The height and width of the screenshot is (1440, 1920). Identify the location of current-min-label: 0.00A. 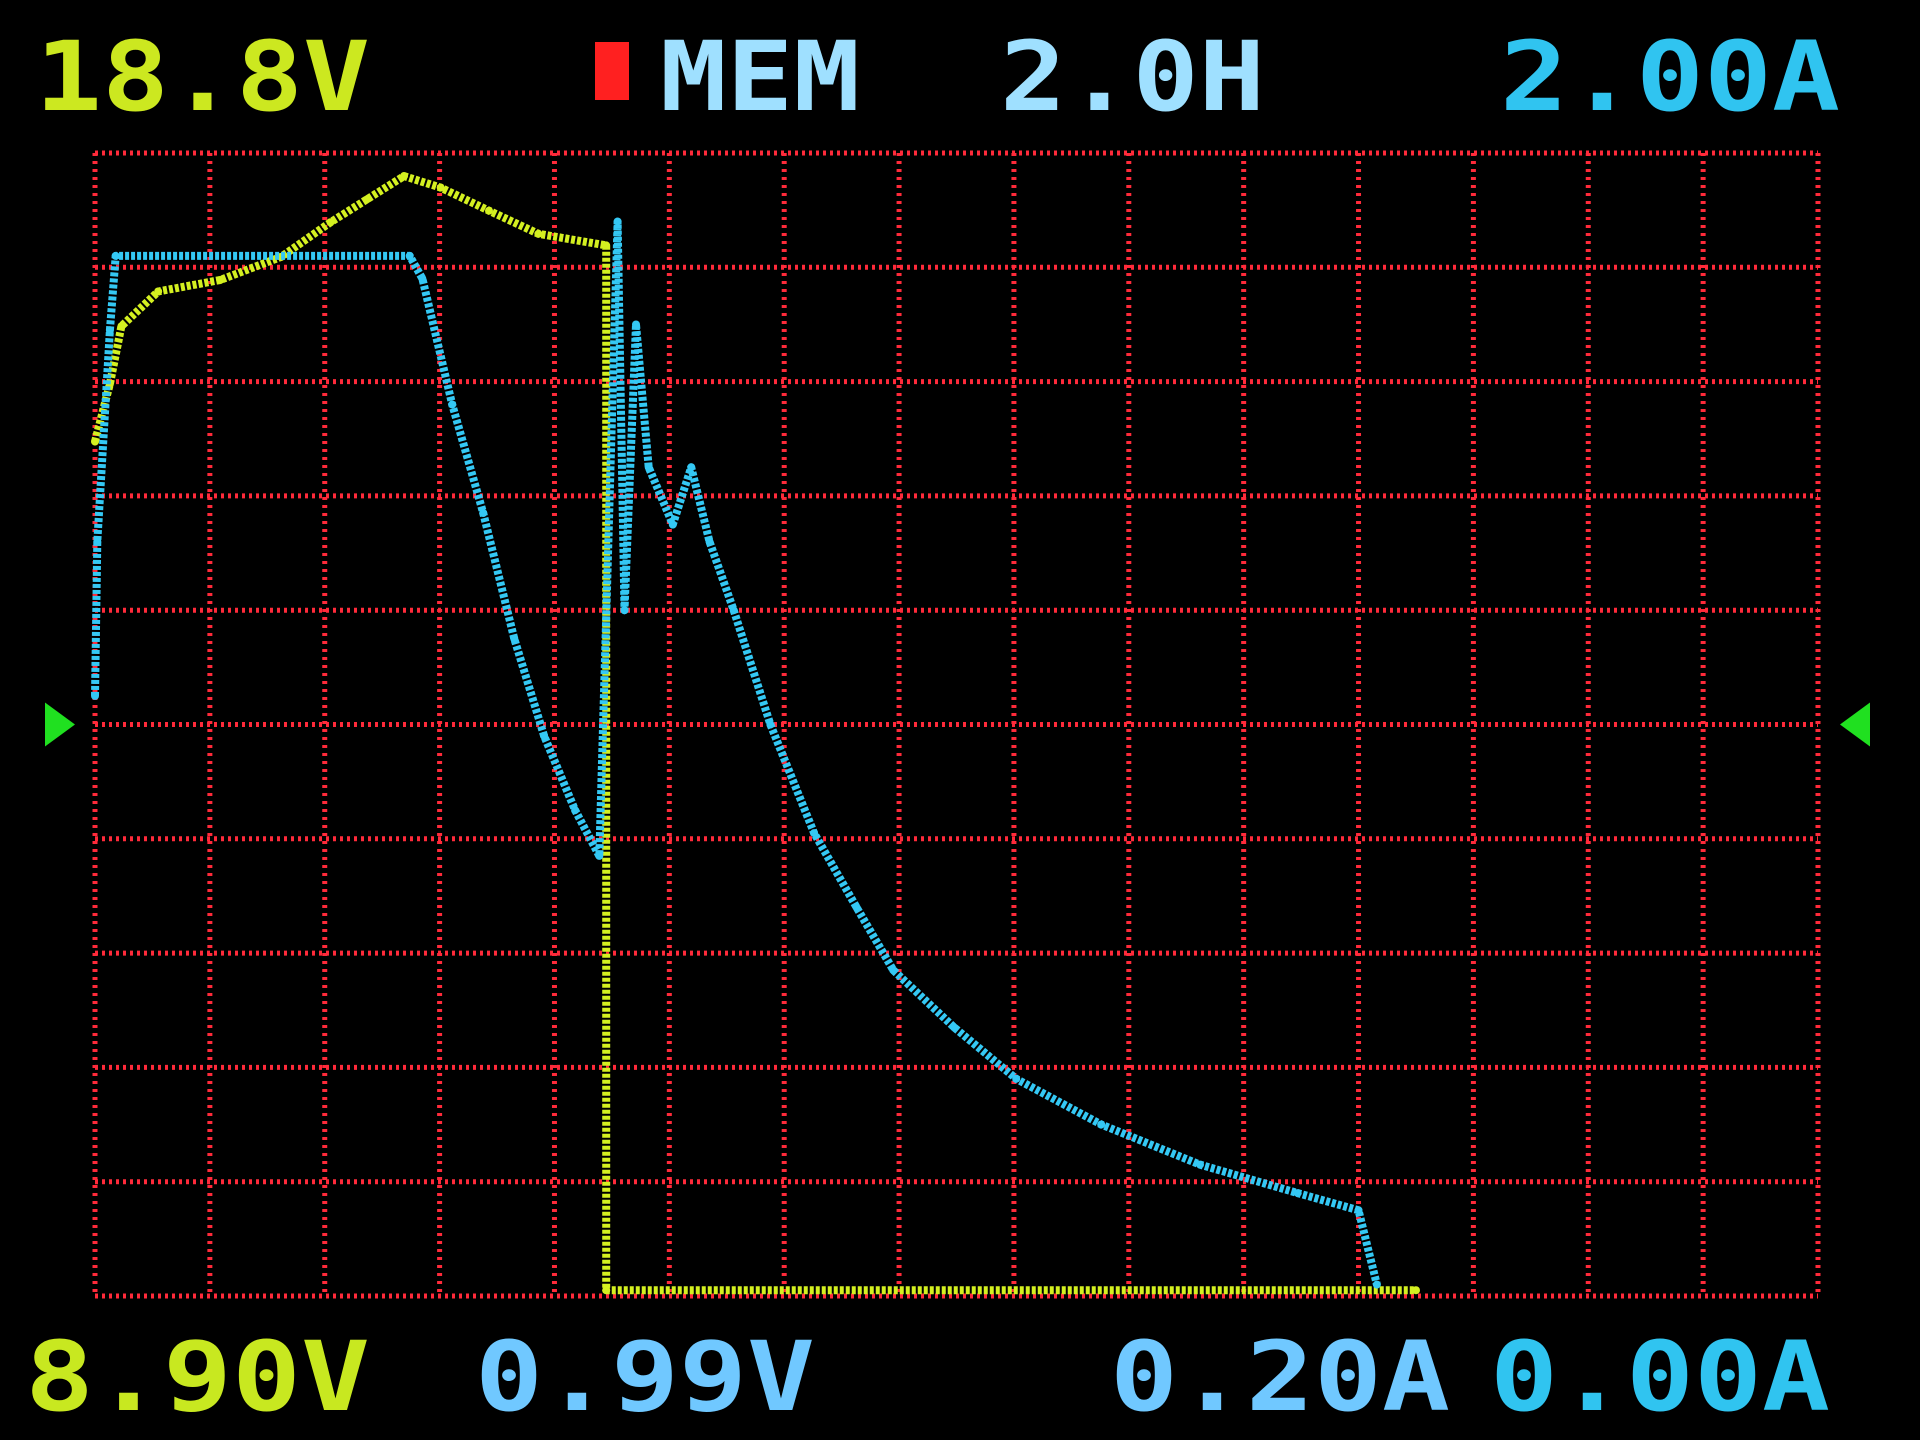
(1660, 1377).